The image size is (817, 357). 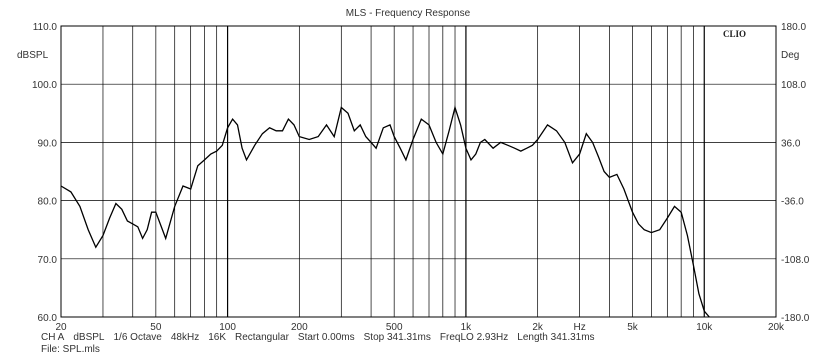 I want to click on y-axis-label-right: Deg, so click(x=790, y=55).